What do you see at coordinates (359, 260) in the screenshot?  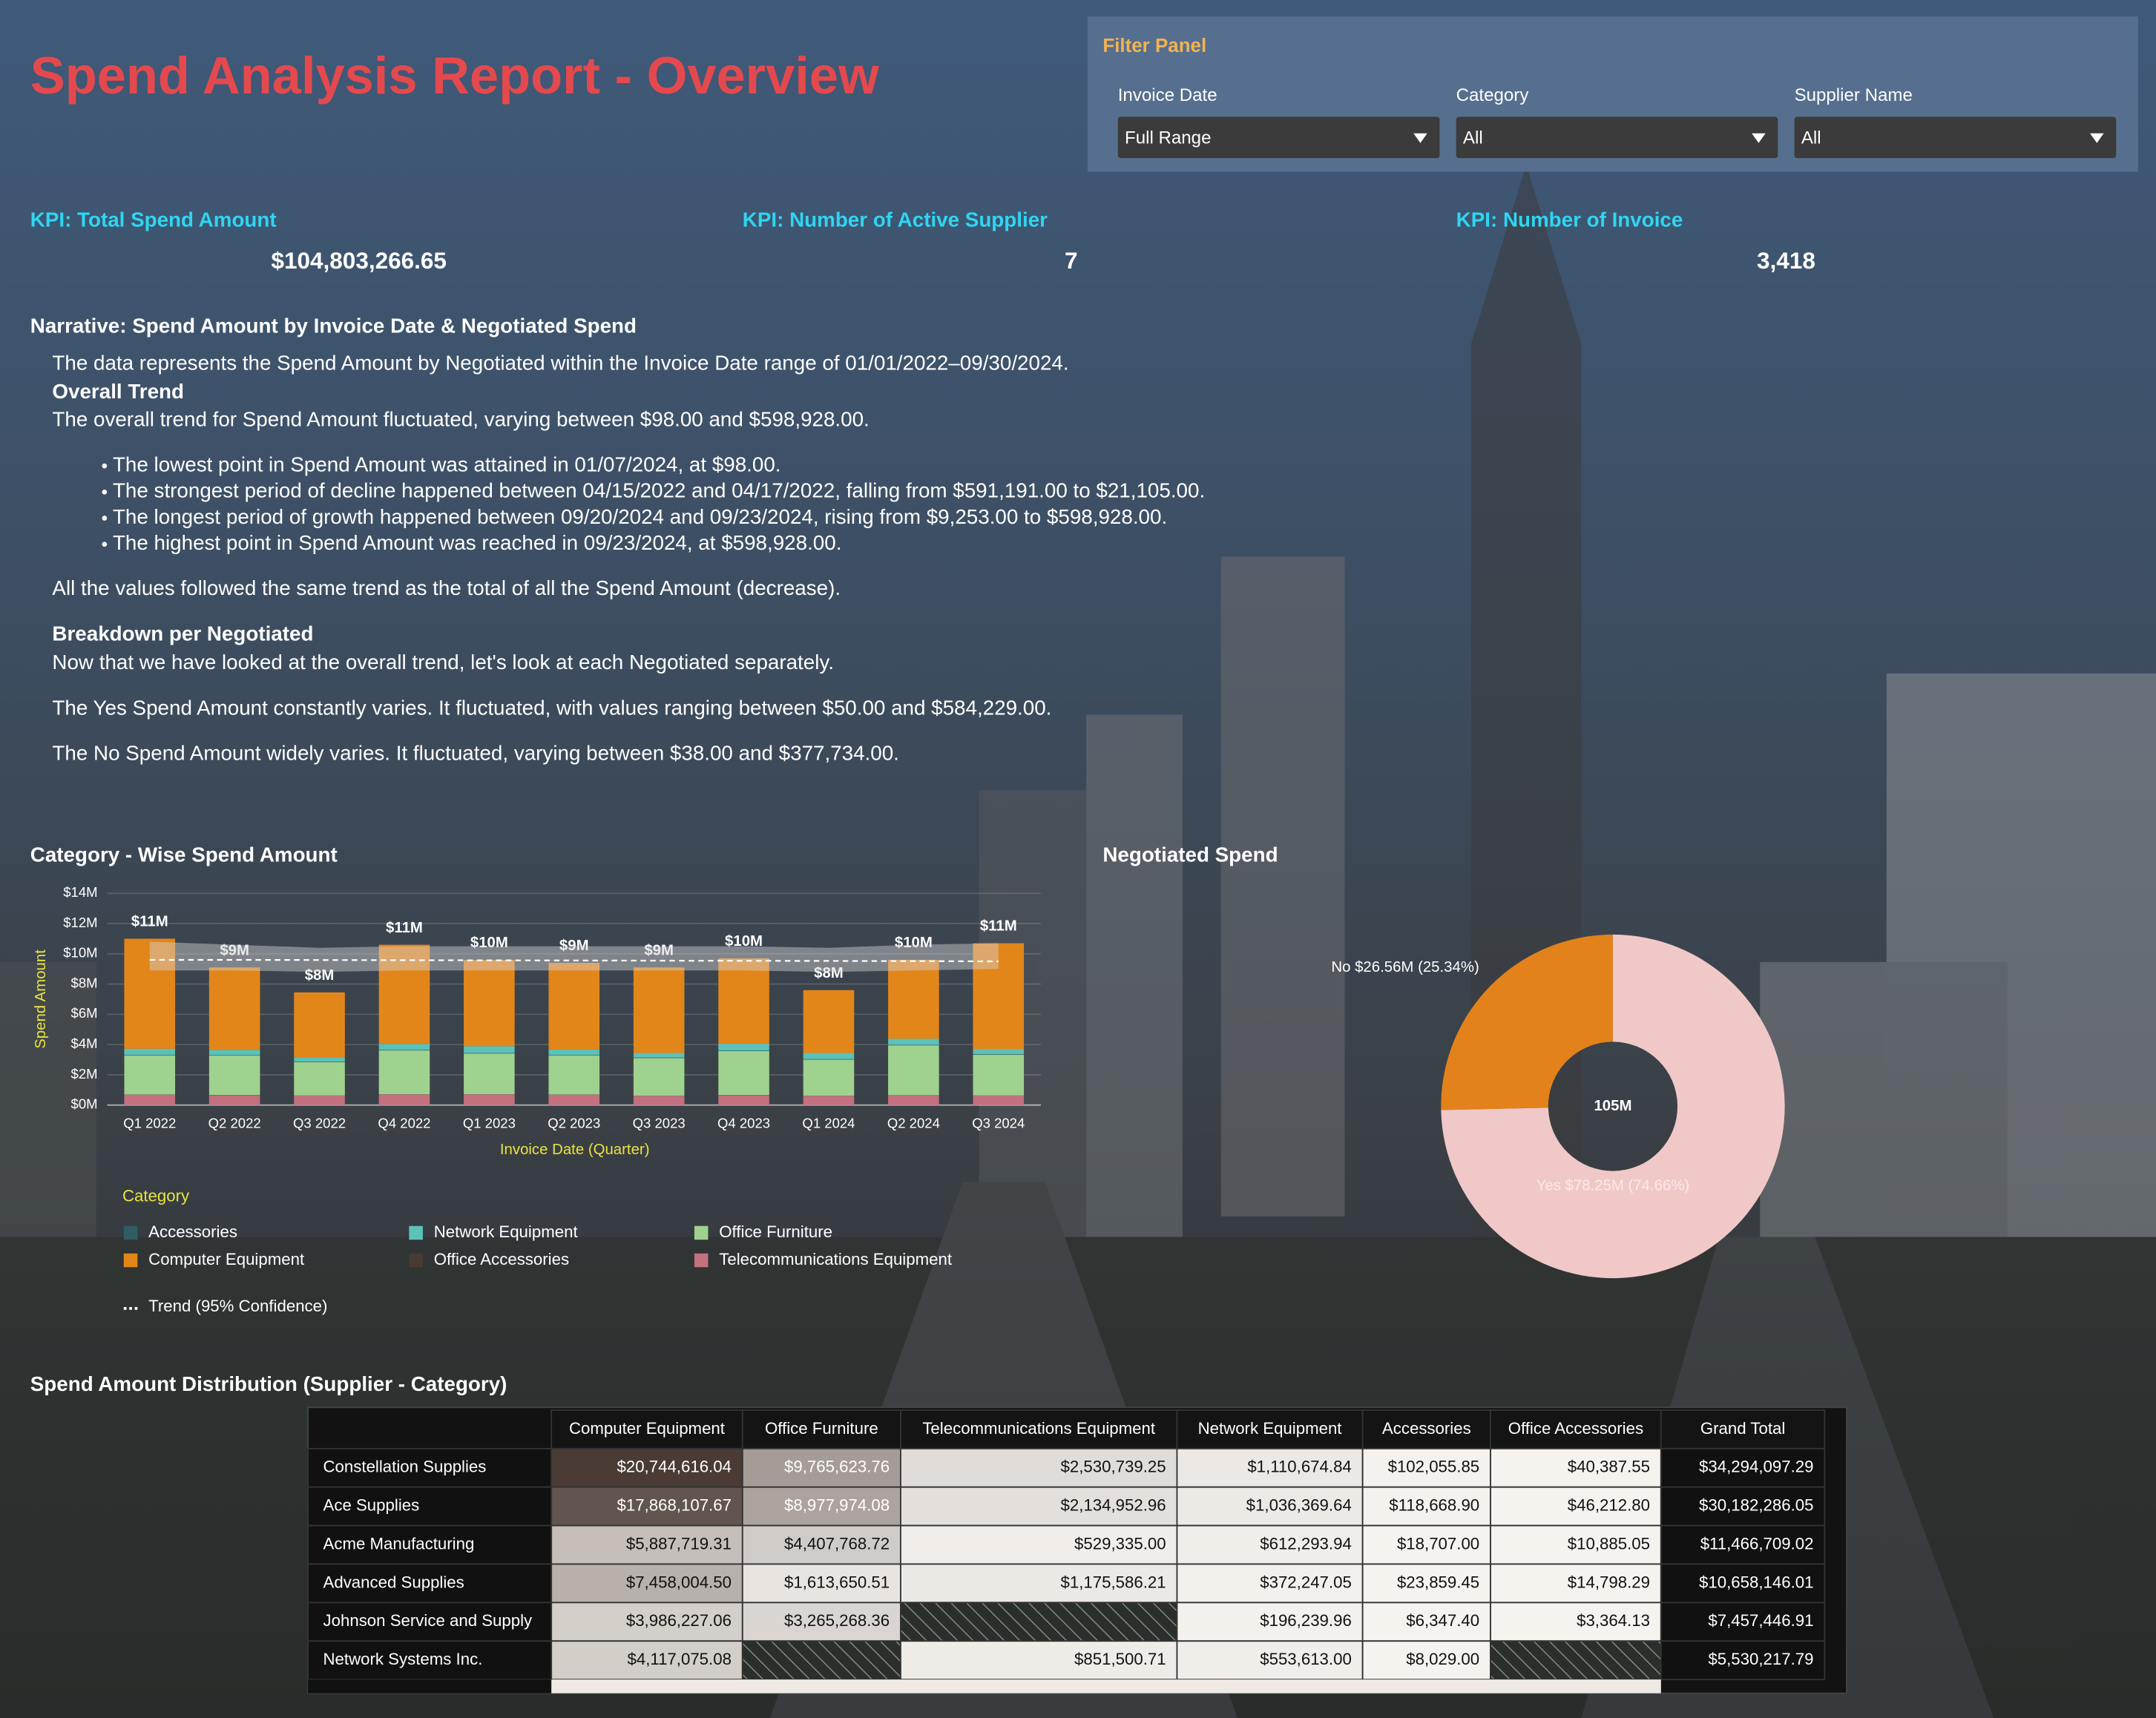 I see `kpi-value: $104,803,266.65` at bounding box center [359, 260].